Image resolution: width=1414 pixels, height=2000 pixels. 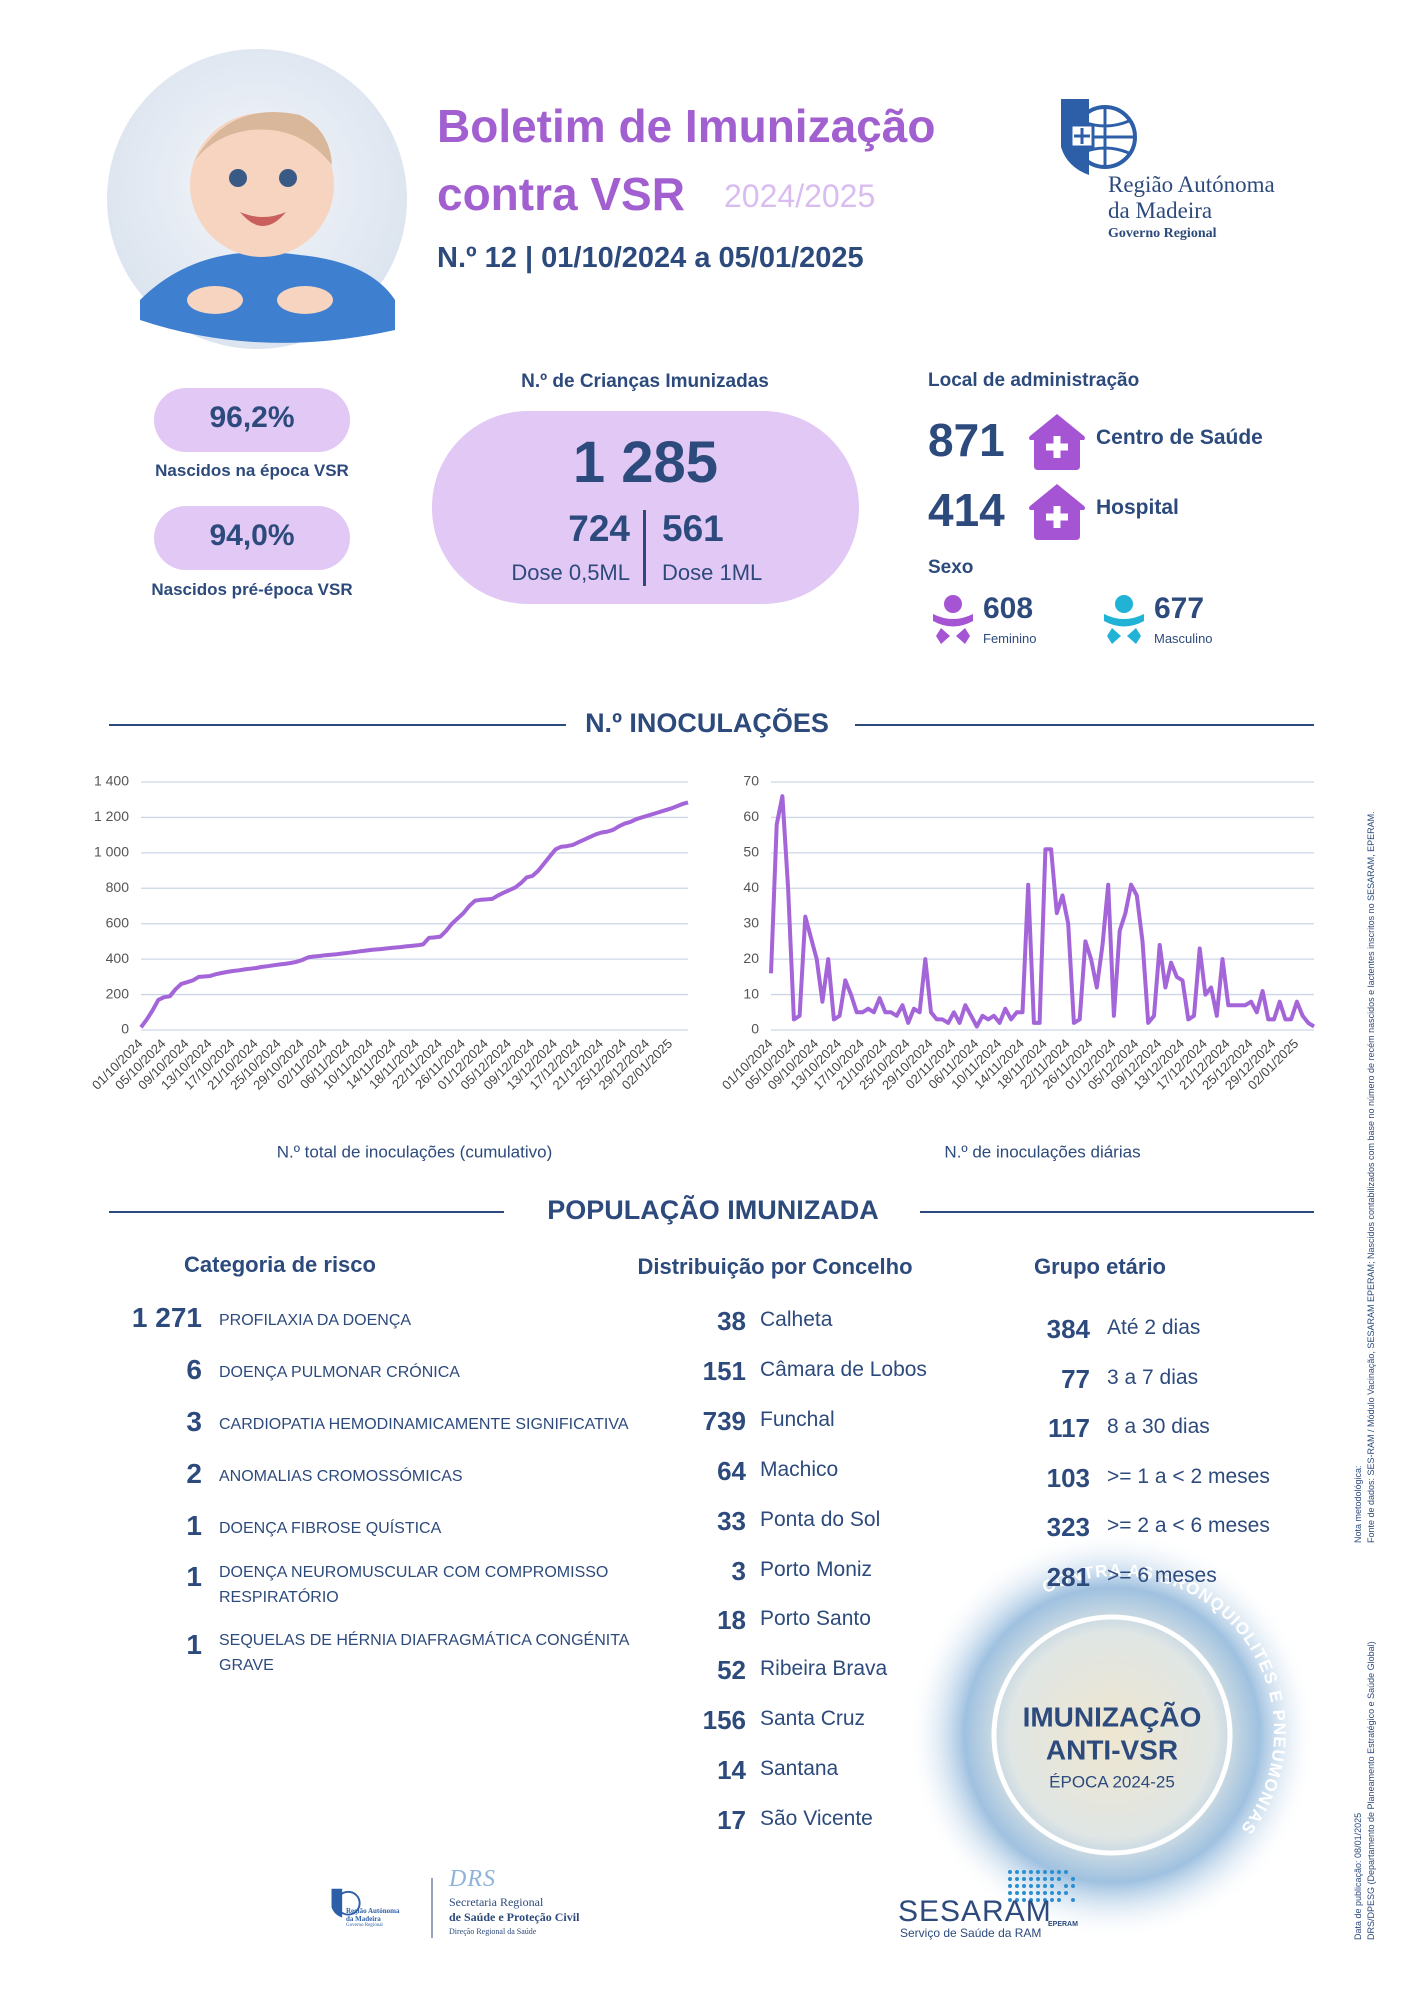 What do you see at coordinates (755, 1029) in the screenshot?
I see `y-tick-label: 0` at bounding box center [755, 1029].